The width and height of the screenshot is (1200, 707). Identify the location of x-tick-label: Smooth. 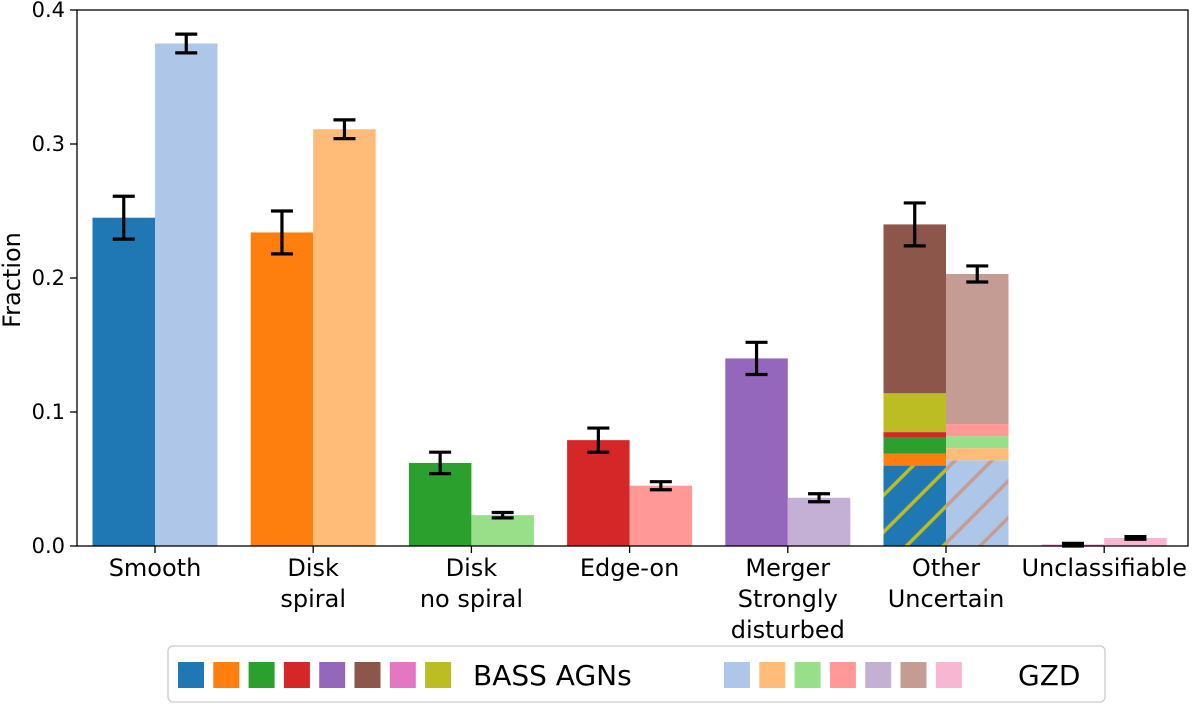
(155, 568).